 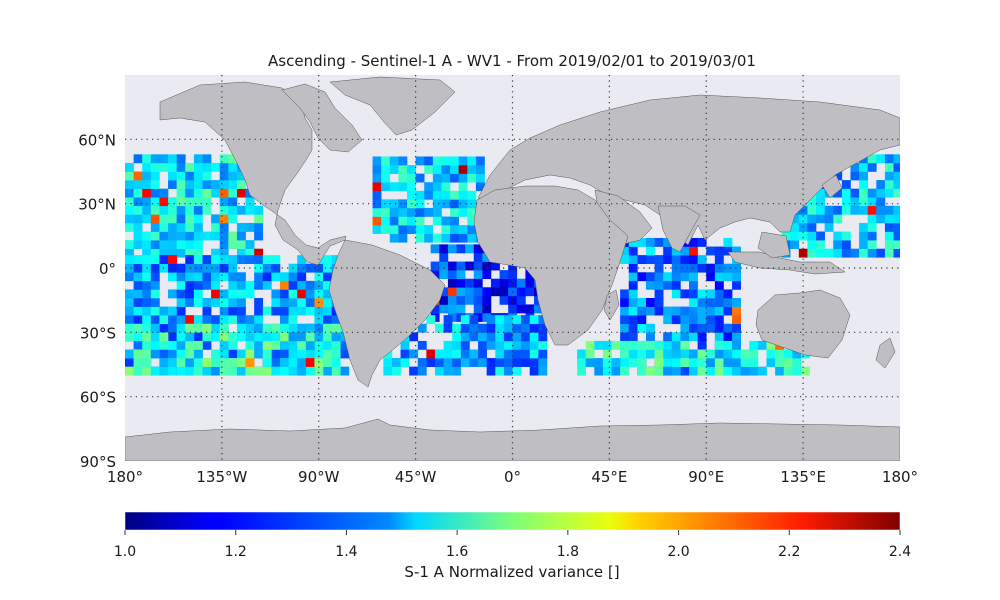 What do you see at coordinates (125, 552) in the screenshot?
I see `colorbar-tick-label: 1.0` at bounding box center [125, 552].